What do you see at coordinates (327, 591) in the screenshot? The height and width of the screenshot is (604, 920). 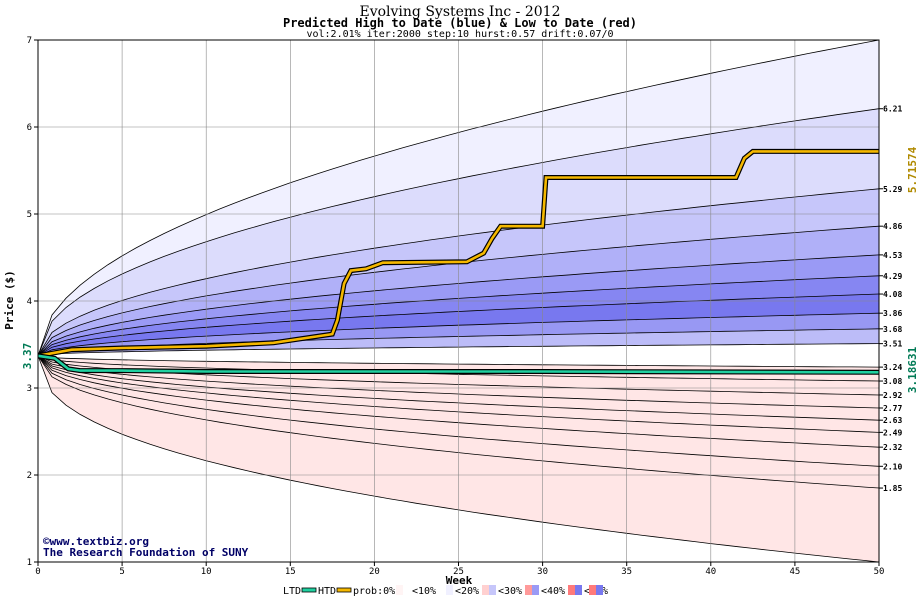 I see `legend-htd-label: HTD` at bounding box center [327, 591].